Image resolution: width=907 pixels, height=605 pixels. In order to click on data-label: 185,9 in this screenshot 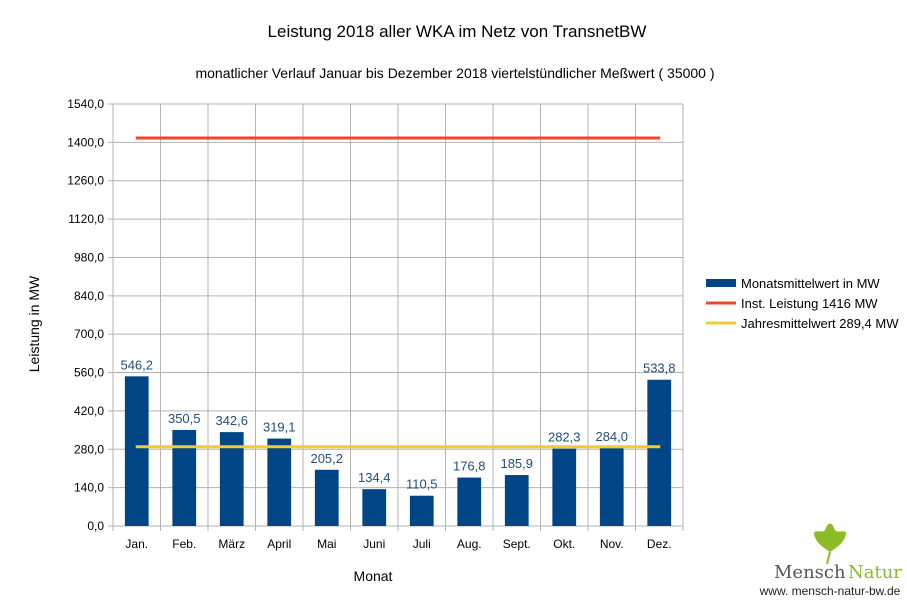, I will do `click(516, 463)`.